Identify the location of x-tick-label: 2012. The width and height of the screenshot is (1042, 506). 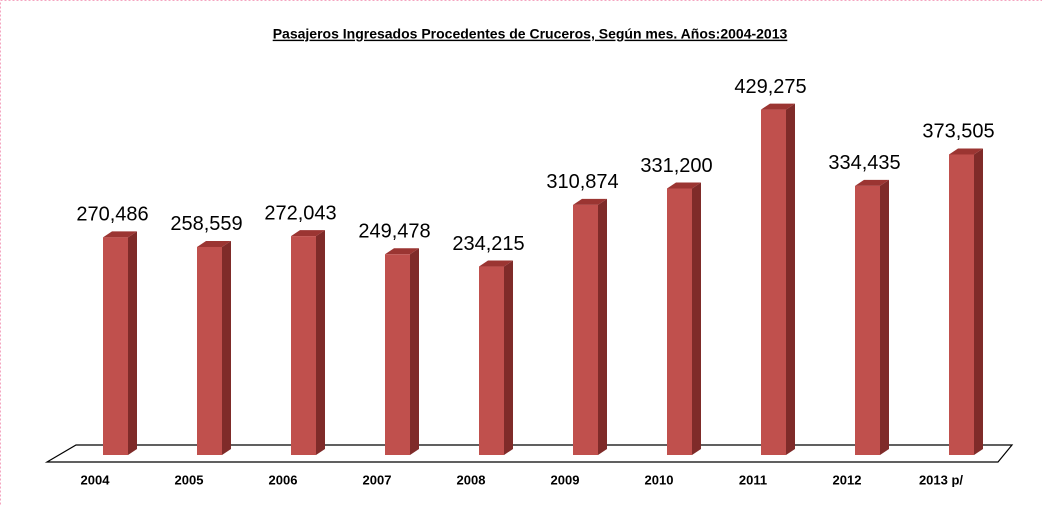
(847, 479).